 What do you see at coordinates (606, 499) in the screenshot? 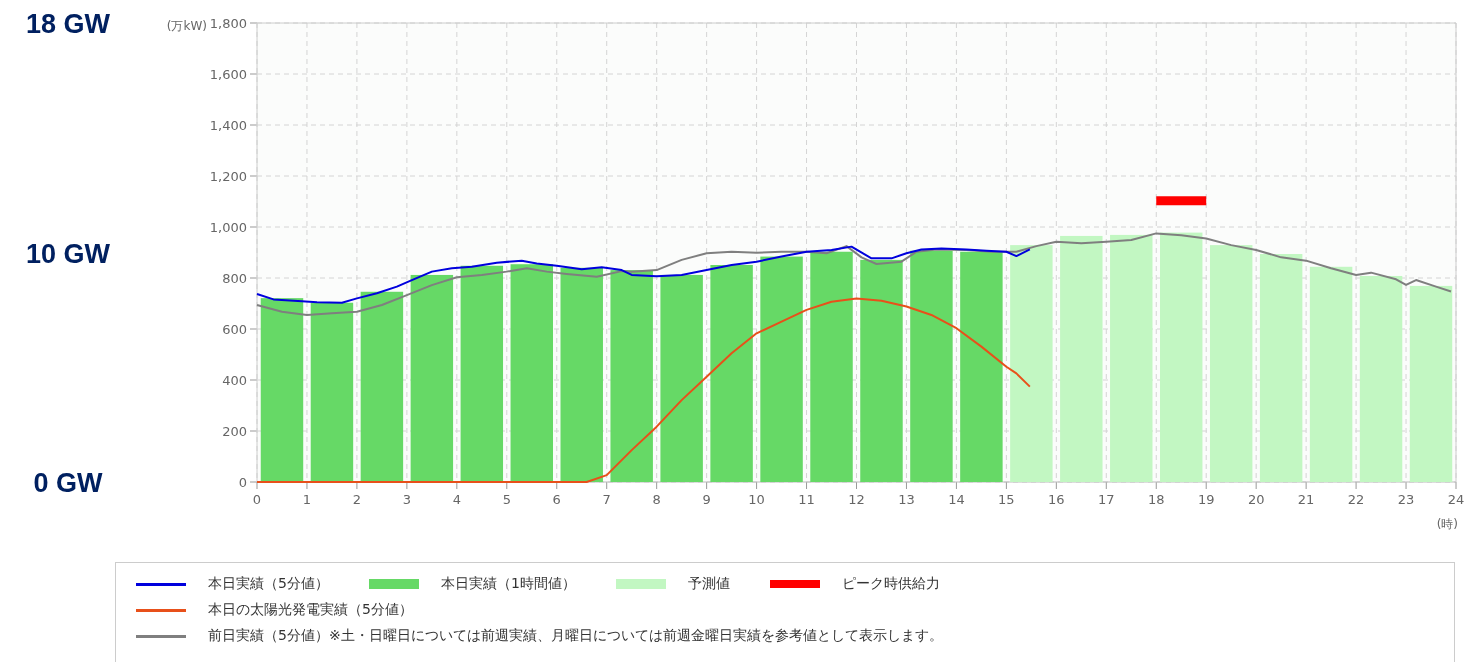
I see `x-tick-label: 7` at bounding box center [606, 499].